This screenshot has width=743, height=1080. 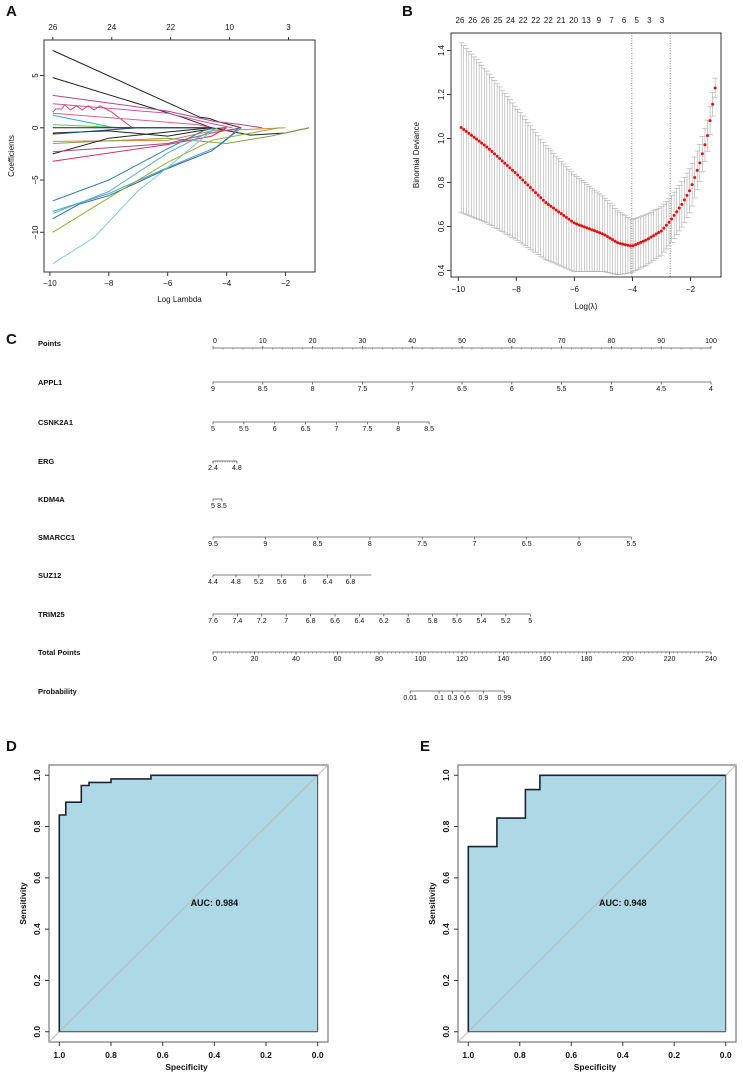 I want to click on tick-label: 5.4, so click(x=482, y=621).